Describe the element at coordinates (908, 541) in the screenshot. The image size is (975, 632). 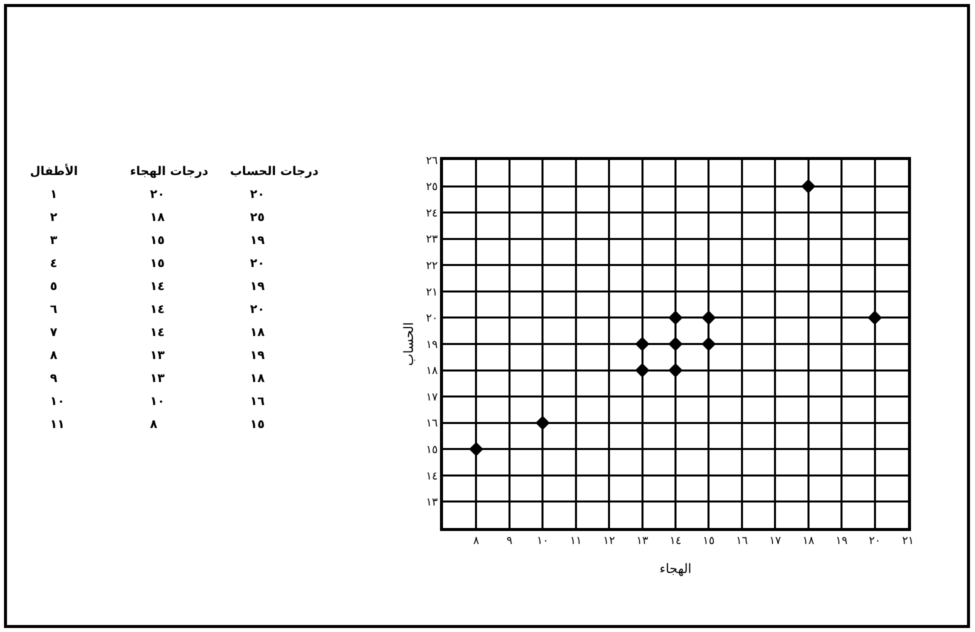
I see `x-tick-label: ٢١` at that location.